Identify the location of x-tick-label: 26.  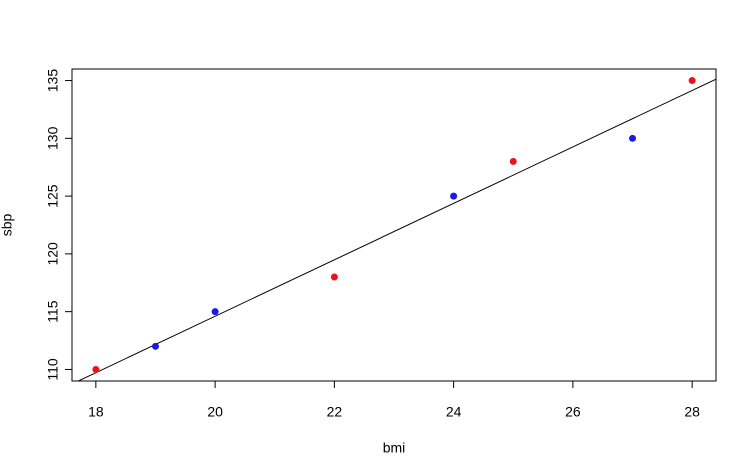
(573, 412).